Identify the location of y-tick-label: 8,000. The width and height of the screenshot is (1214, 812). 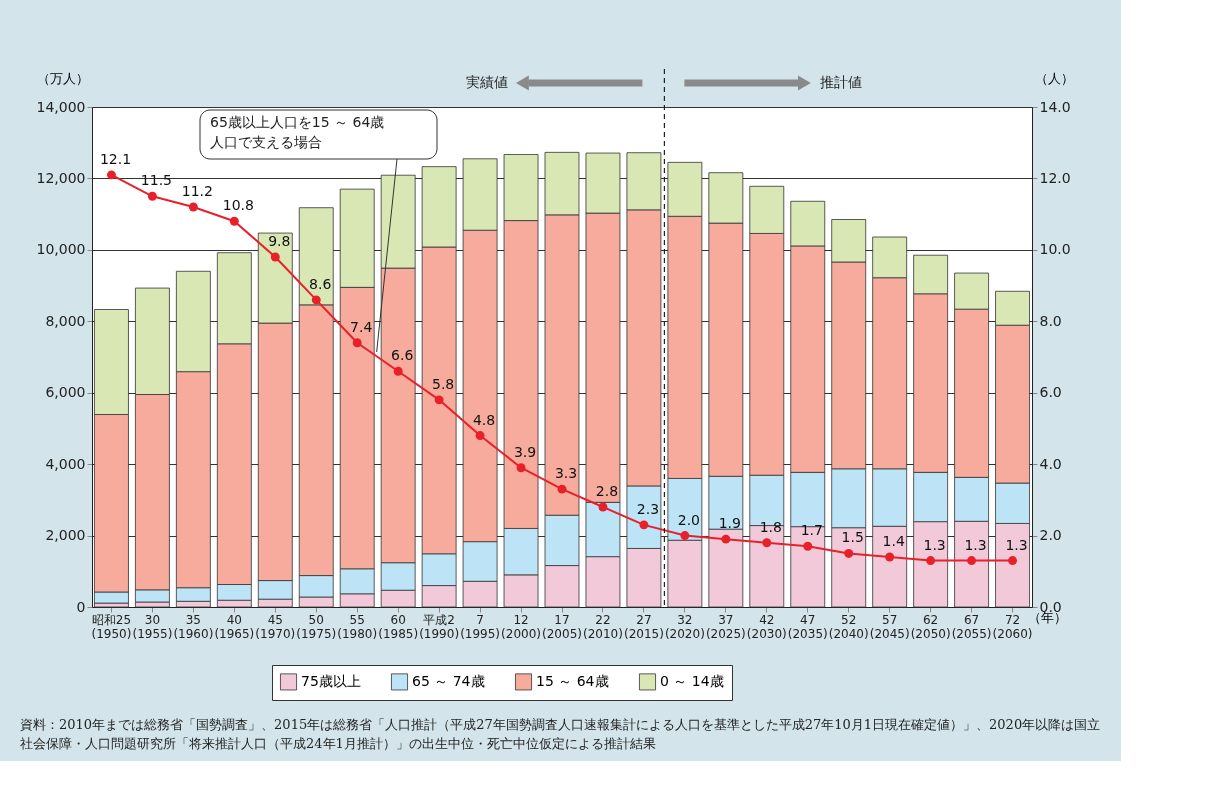
(65, 320).